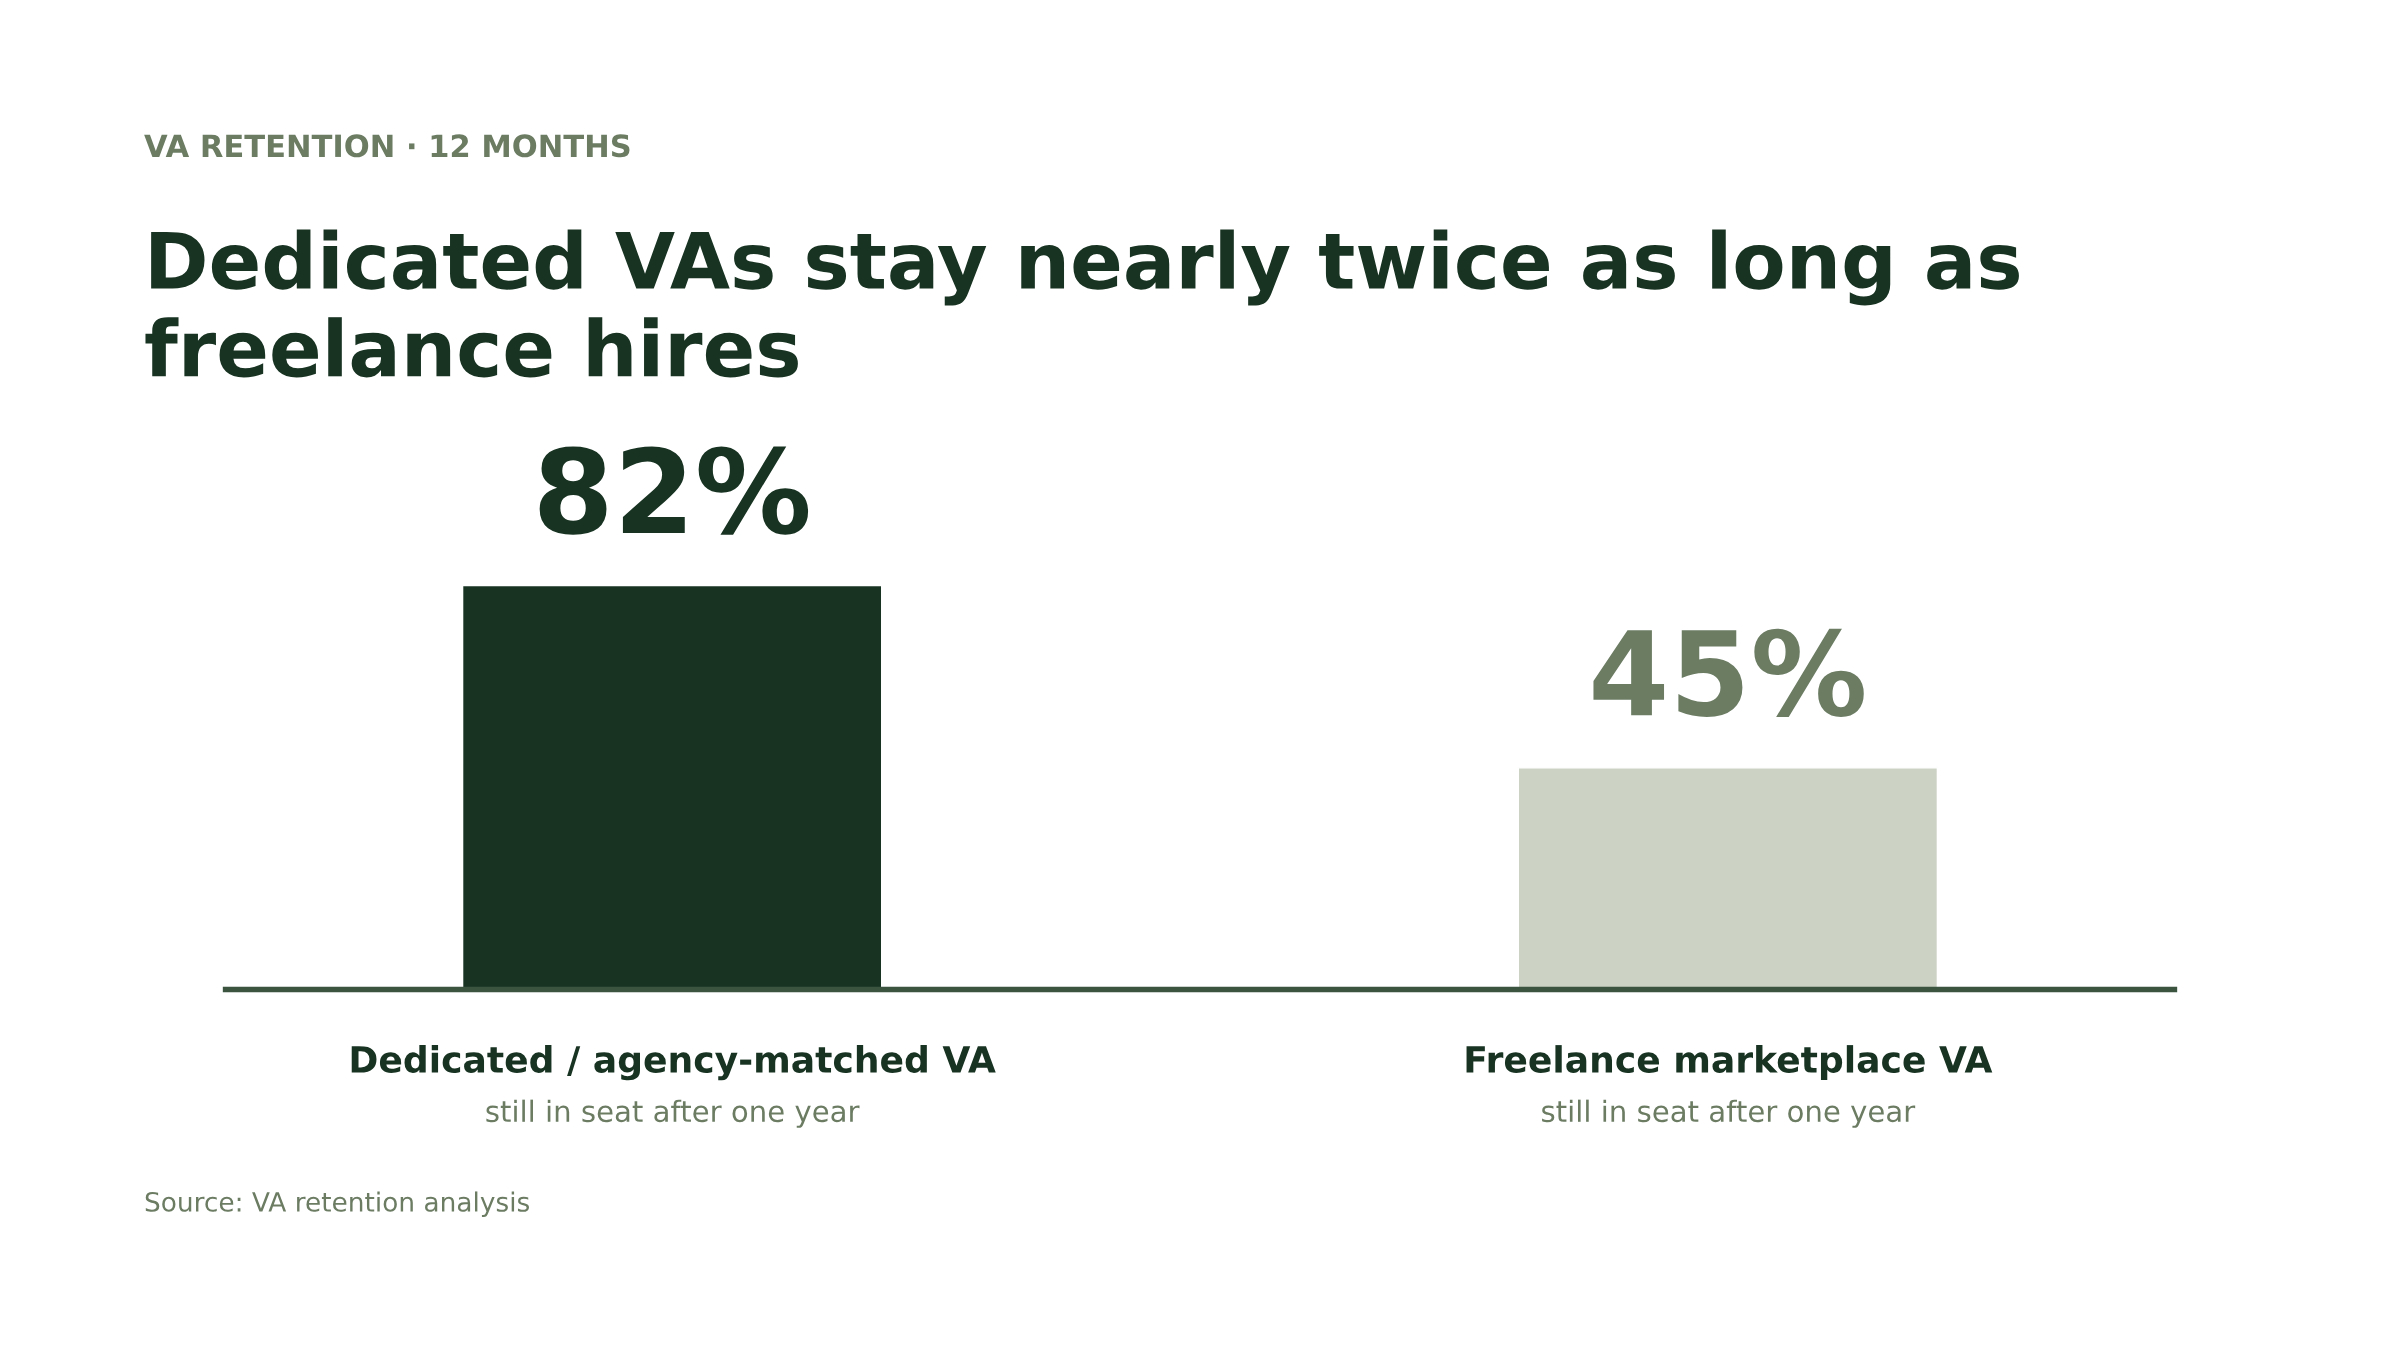 This screenshot has height=1350, width=2400. Describe the element at coordinates (673, 1063) in the screenshot. I see `x-tick-label: Dedicated / agency-matched VA` at that location.